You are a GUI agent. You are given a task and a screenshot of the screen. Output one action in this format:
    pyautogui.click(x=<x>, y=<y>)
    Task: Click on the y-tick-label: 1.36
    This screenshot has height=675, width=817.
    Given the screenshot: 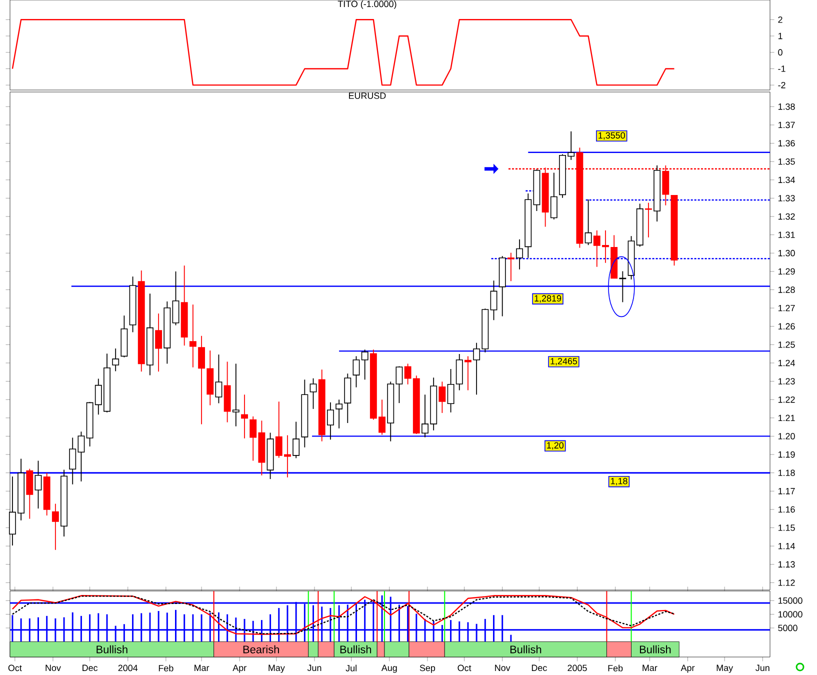 What is the action you would take?
    pyautogui.click(x=786, y=143)
    